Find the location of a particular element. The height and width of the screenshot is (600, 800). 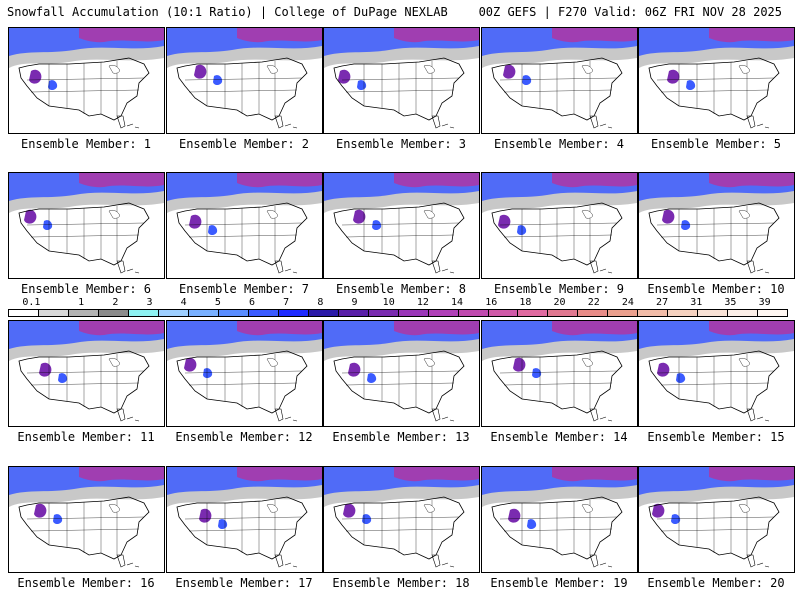

ensemble-member-label: Ensemble Member: 2 is located at coordinates (244, 144).